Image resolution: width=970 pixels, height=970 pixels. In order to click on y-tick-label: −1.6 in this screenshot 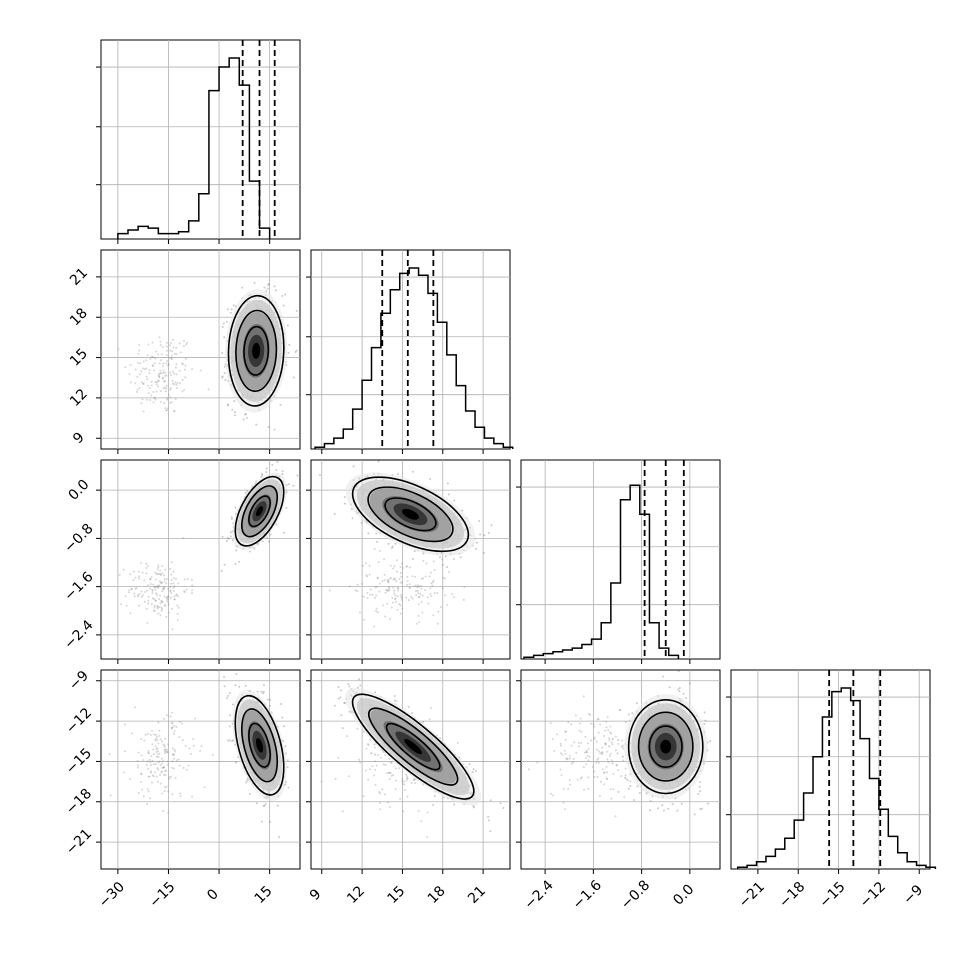, I will do `click(78, 586)`.